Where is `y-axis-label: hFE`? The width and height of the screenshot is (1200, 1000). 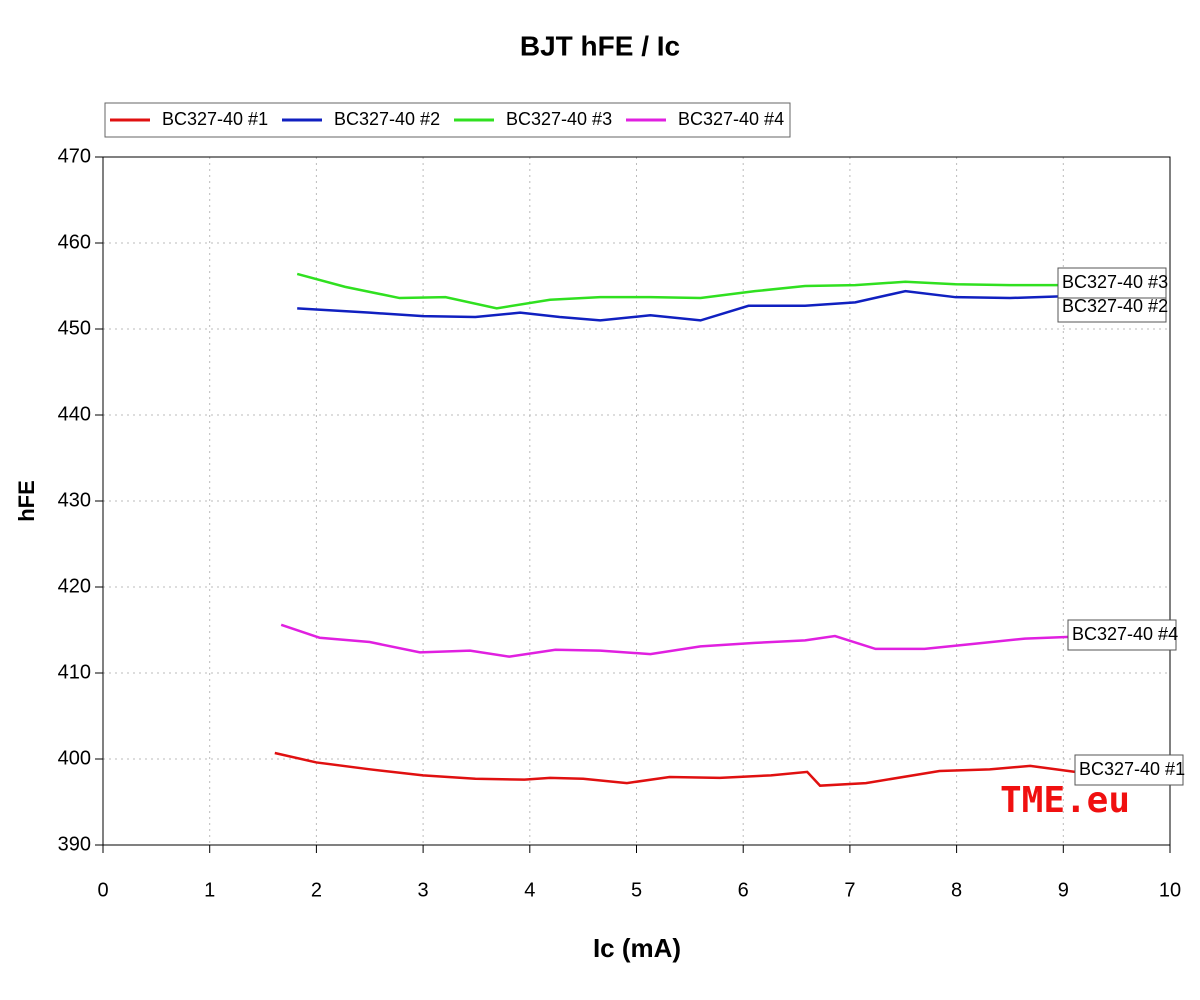
y-axis-label: hFE is located at coordinates (26, 501).